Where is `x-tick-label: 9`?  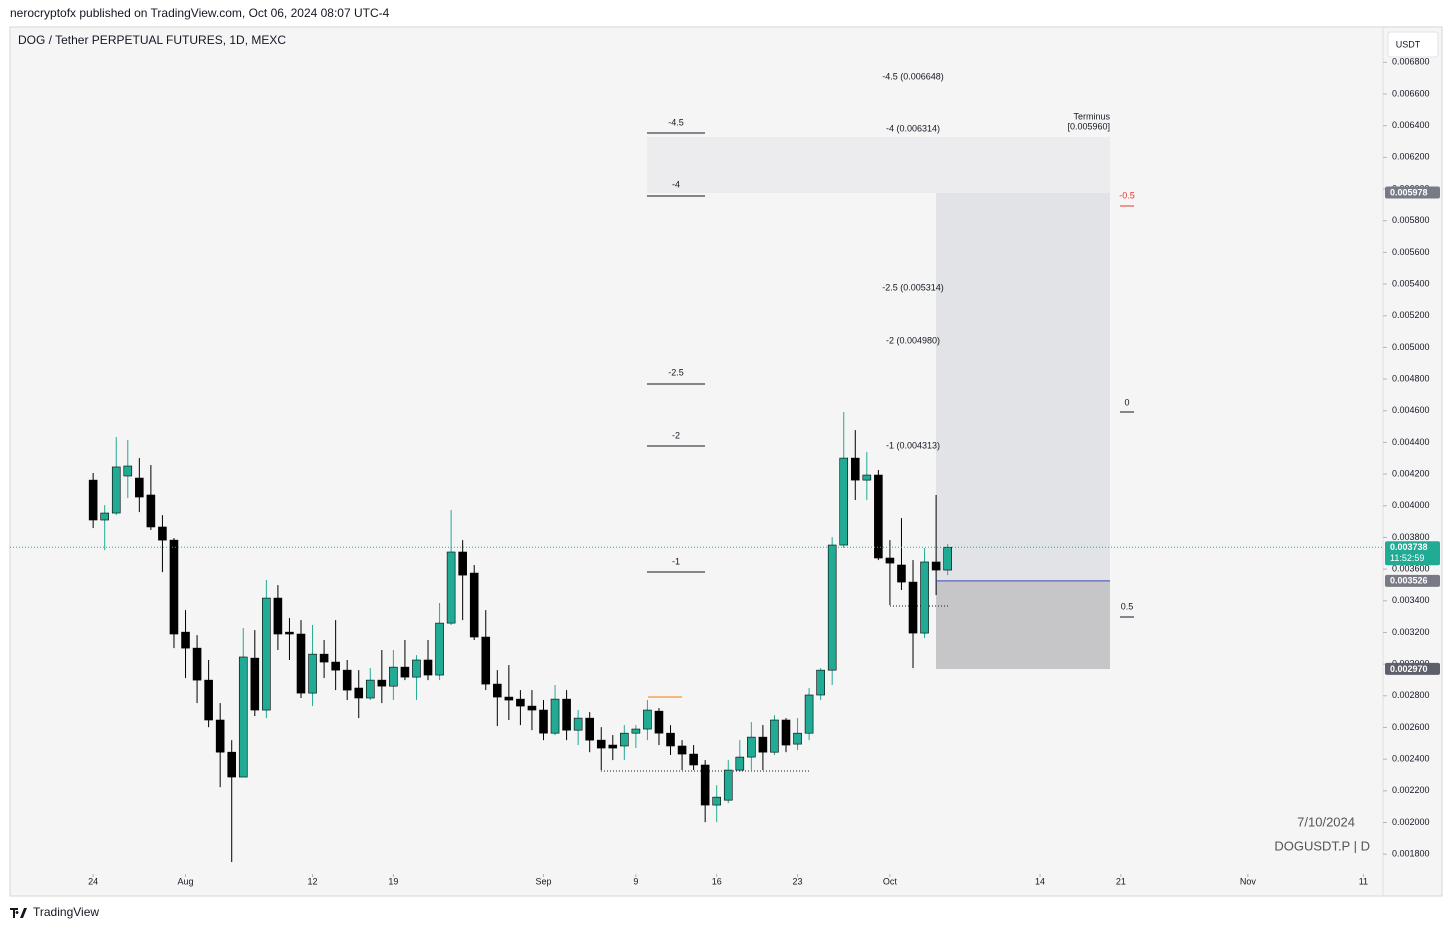 x-tick-label: 9 is located at coordinates (635, 881).